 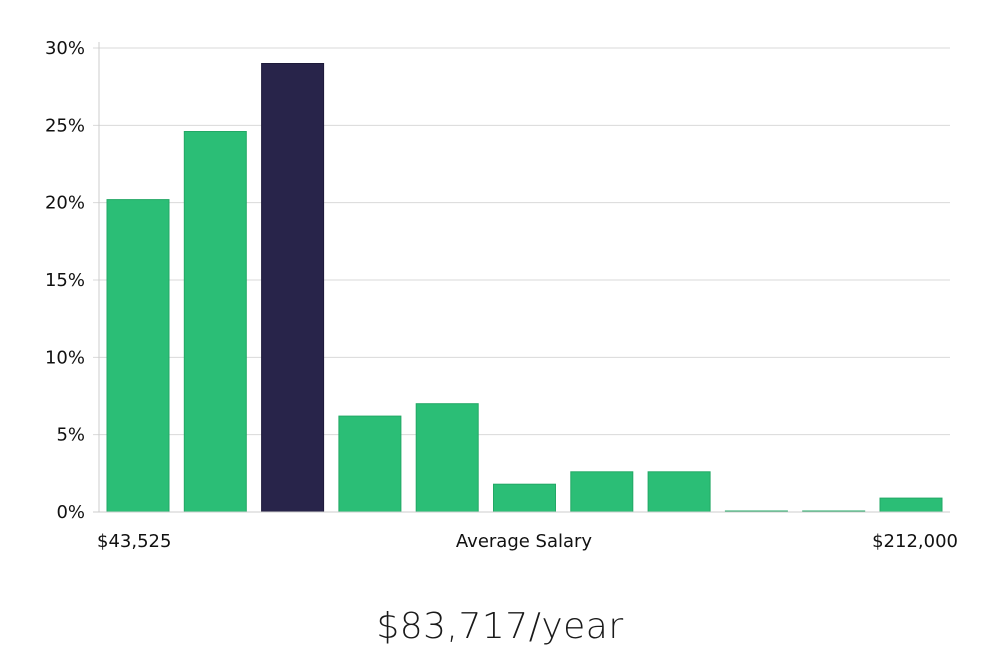 I want to click on y-tick-label: 0%, so click(x=70, y=512).